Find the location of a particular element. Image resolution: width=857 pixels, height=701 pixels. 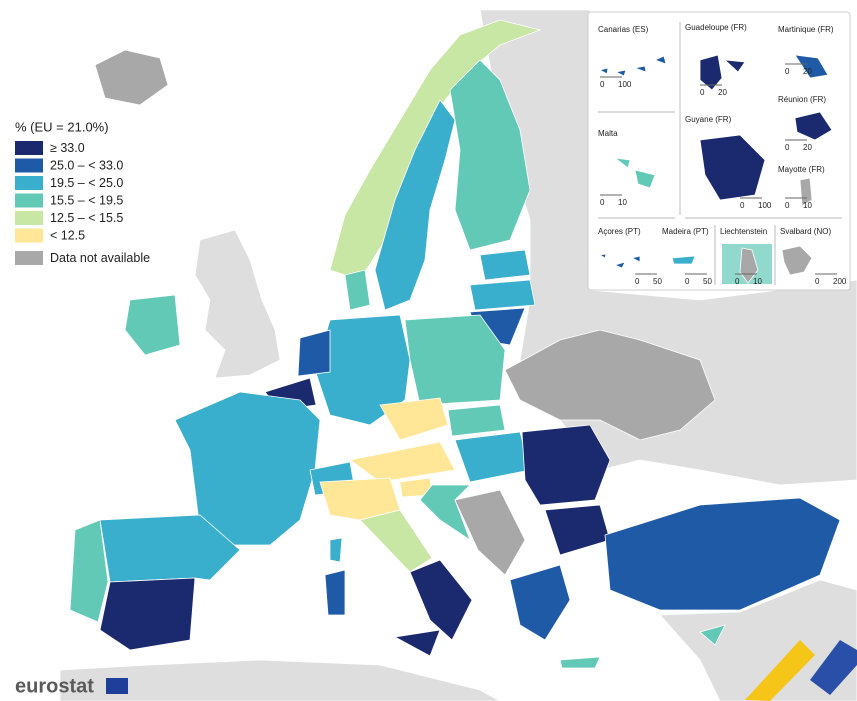

logo-text: eurostat is located at coordinates (54, 686).